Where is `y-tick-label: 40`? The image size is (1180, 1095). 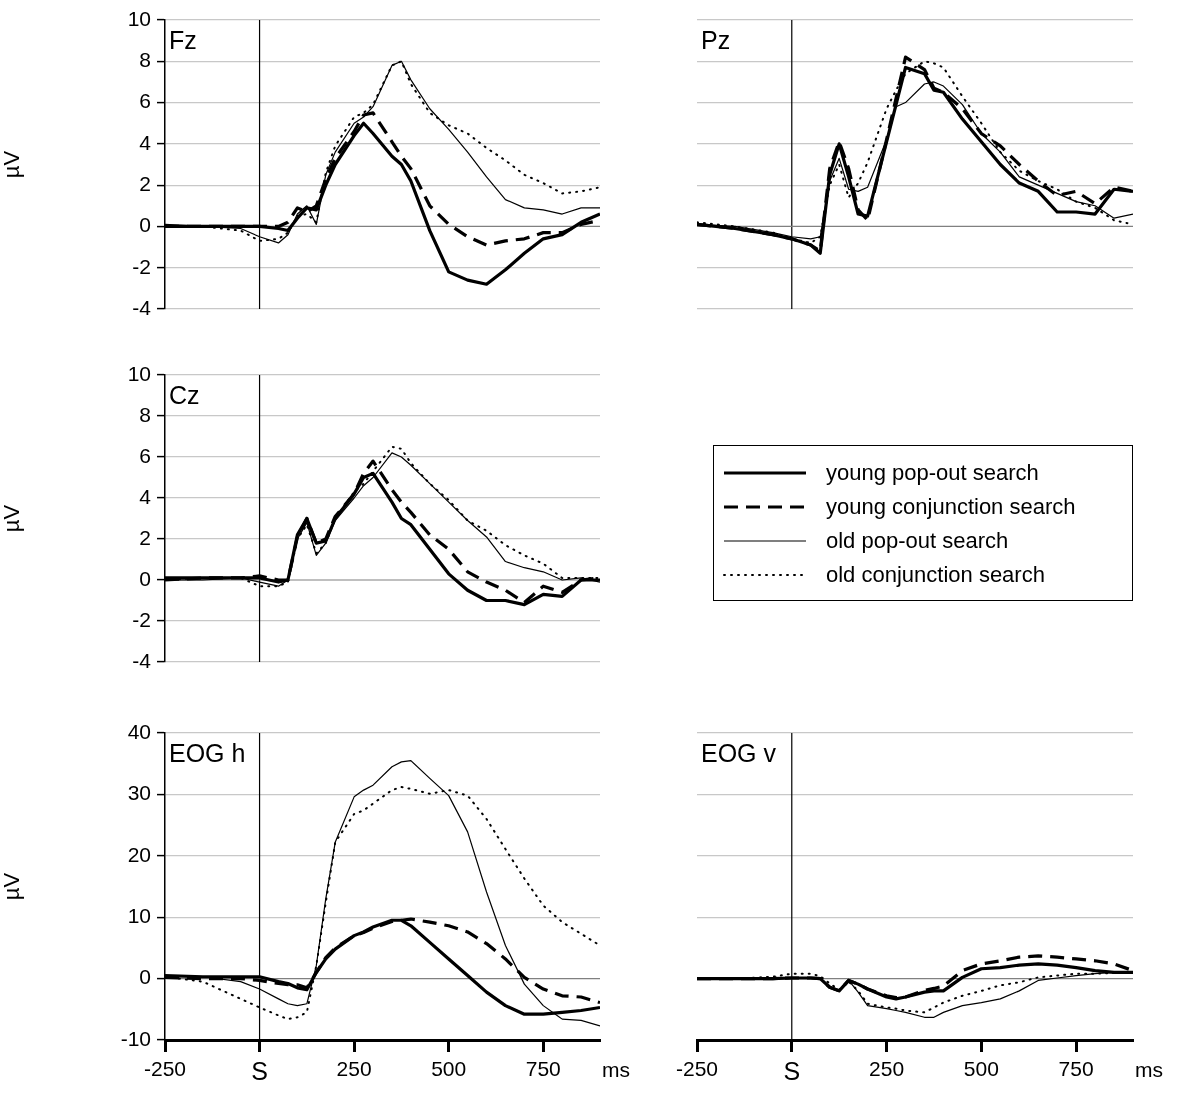
y-tick-label: 40 is located at coordinates (139, 731).